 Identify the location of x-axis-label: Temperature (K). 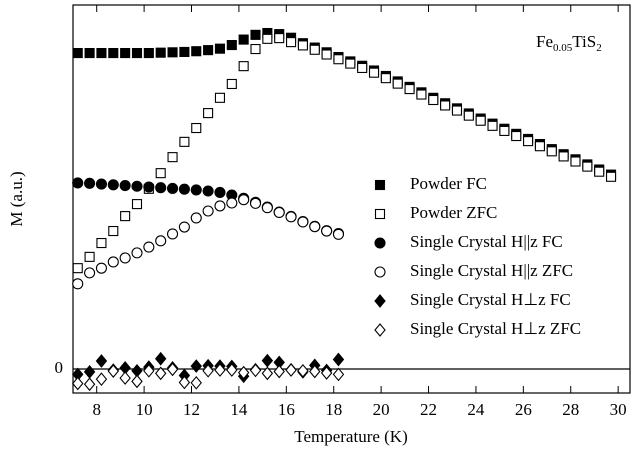
(351, 436).